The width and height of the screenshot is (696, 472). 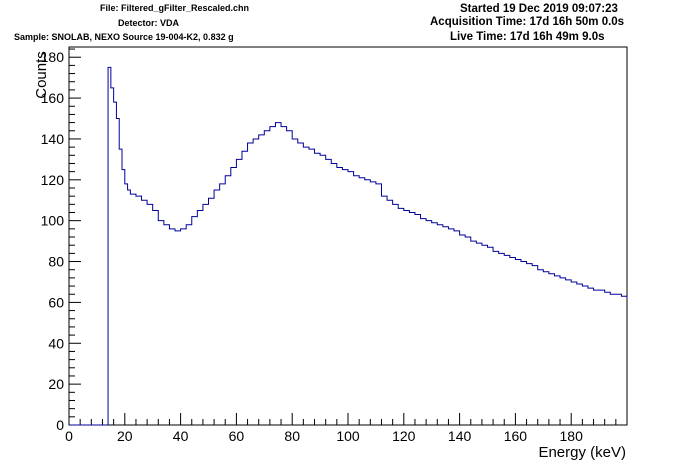 What do you see at coordinates (56, 262) in the screenshot?
I see `y-tick-label: 80` at bounding box center [56, 262].